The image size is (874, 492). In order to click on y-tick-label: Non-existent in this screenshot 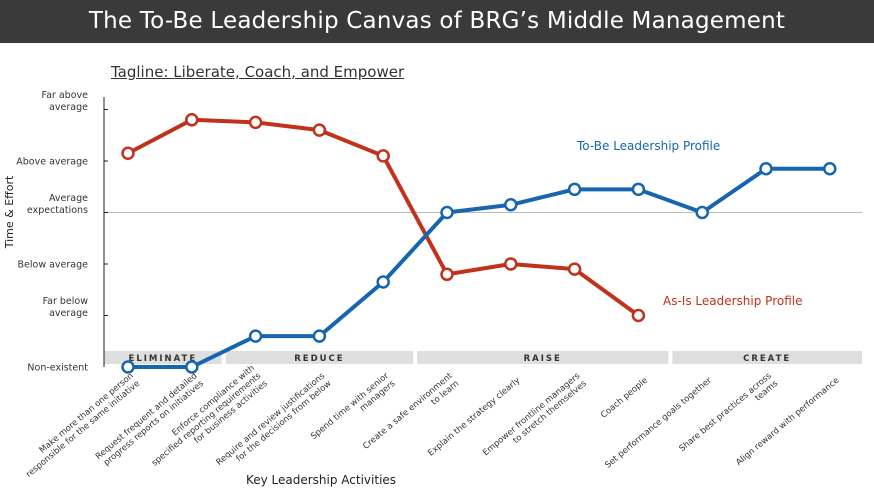, I will do `click(57, 368)`.